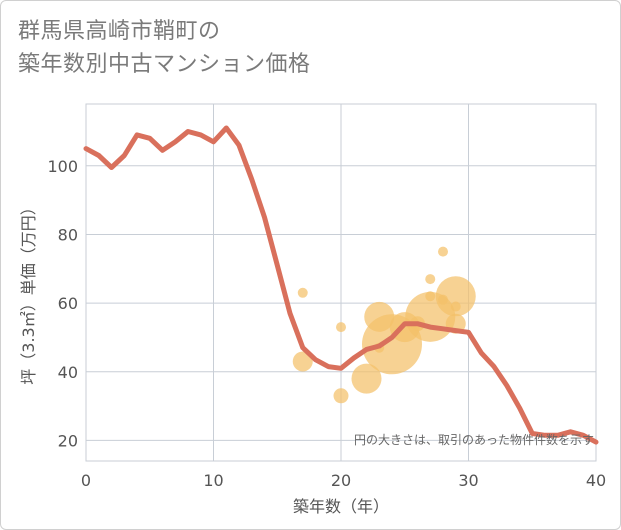 The height and width of the screenshot is (530, 621). I want to click on y-tick-label: 60, so click(68, 303).